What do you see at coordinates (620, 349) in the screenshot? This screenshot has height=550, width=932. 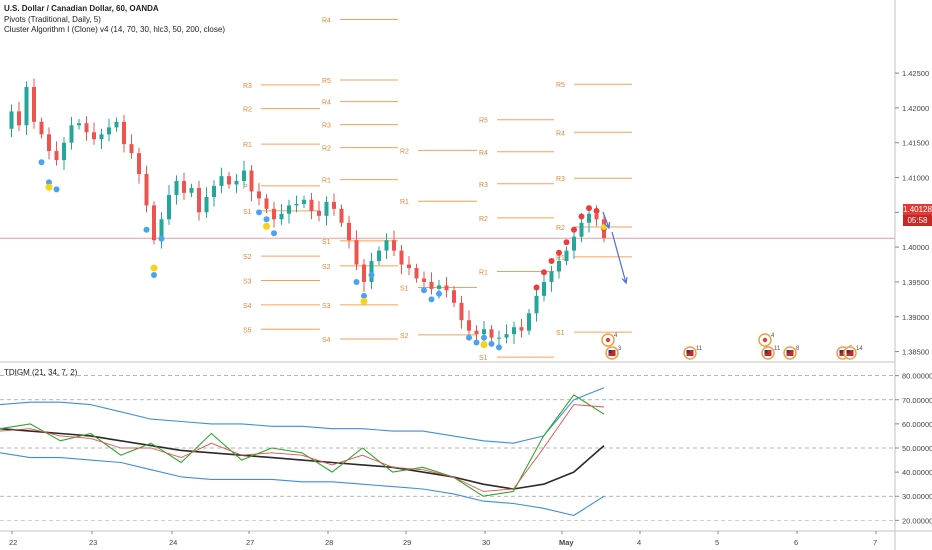 I see `event-count-label: 3` at bounding box center [620, 349].